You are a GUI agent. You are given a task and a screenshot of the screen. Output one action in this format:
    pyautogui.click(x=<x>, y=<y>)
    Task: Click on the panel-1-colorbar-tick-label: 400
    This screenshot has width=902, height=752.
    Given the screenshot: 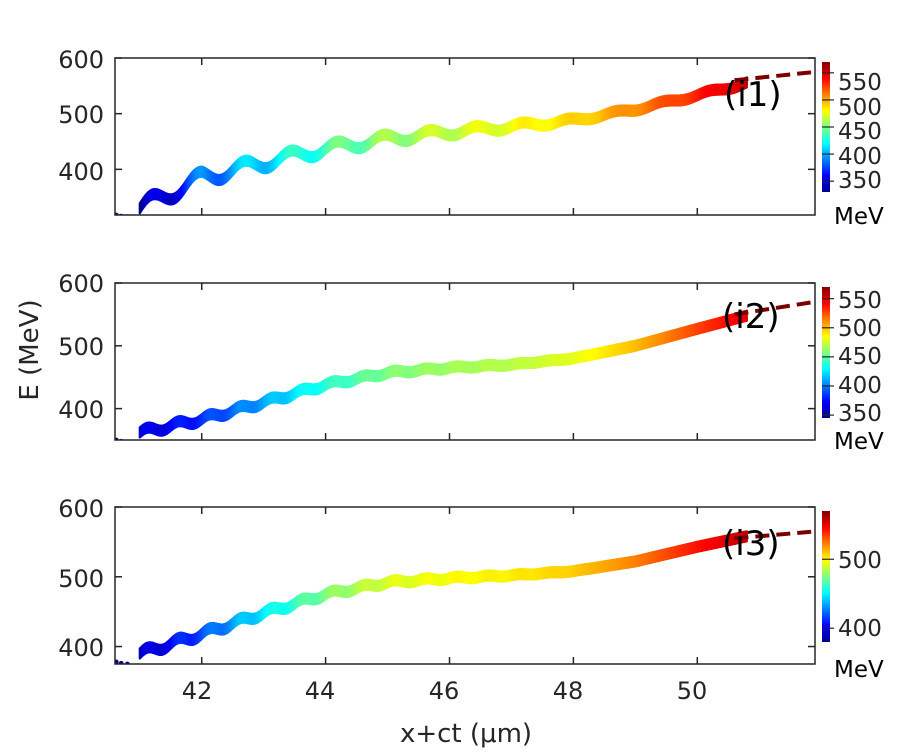 What is the action you would take?
    pyautogui.click(x=860, y=157)
    